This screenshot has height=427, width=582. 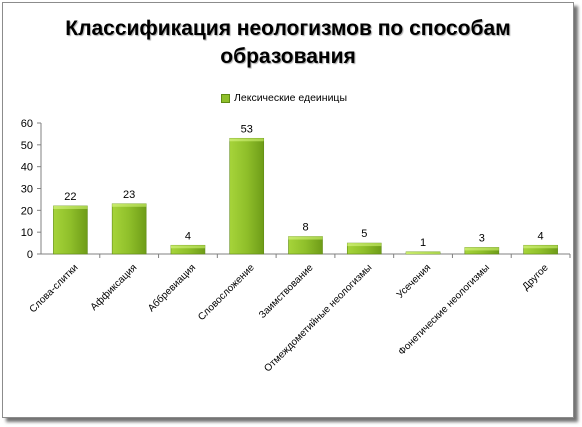 What do you see at coordinates (286, 291) in the screenshot?
I see `x-tick-label: Заимствование` at bounding box center [286, 291].